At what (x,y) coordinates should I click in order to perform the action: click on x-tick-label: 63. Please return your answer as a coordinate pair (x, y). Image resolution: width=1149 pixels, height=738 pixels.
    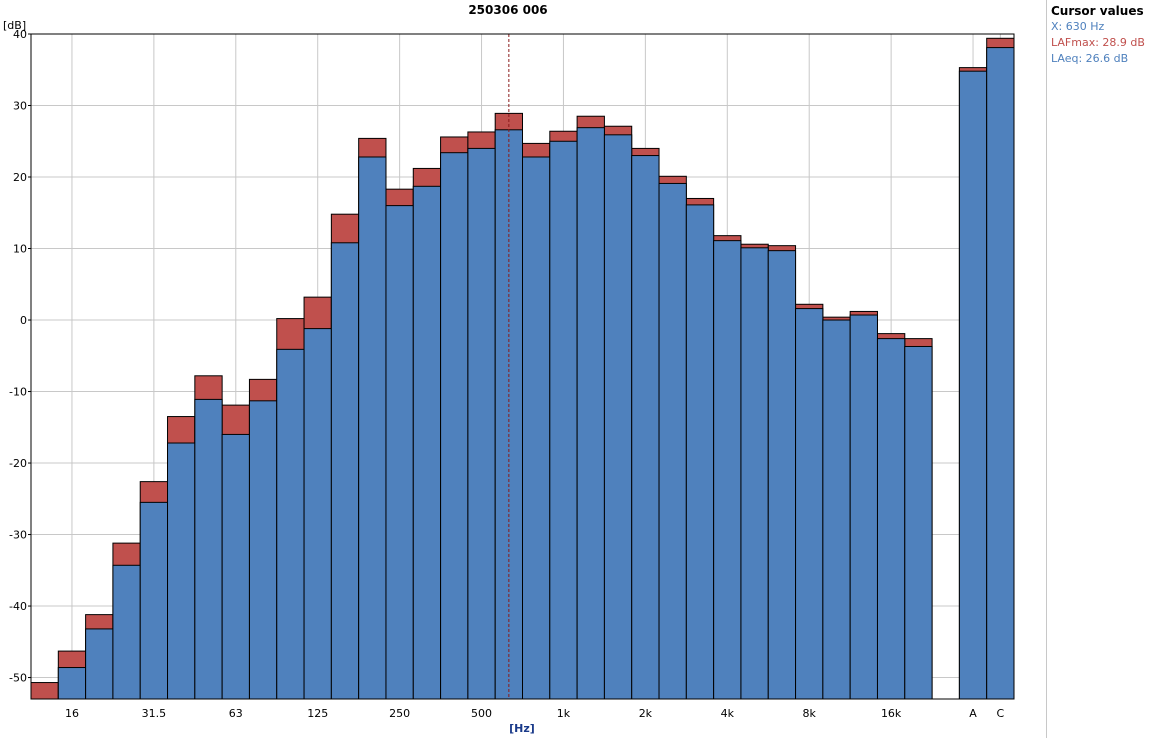
    Looking at the image, I should click on (236, 713).